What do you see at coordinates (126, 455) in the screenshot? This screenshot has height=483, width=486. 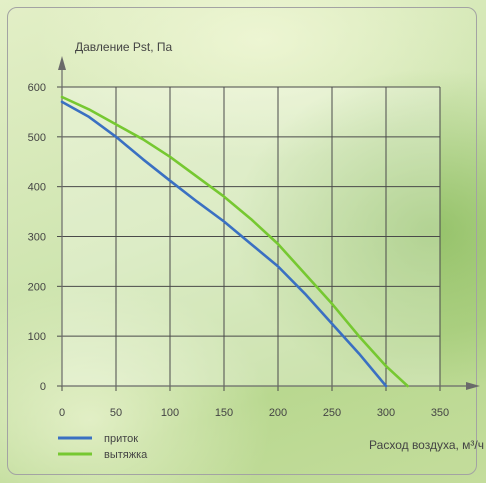 I see `legend-label: вытяжка` at bounding box center [126, 455].